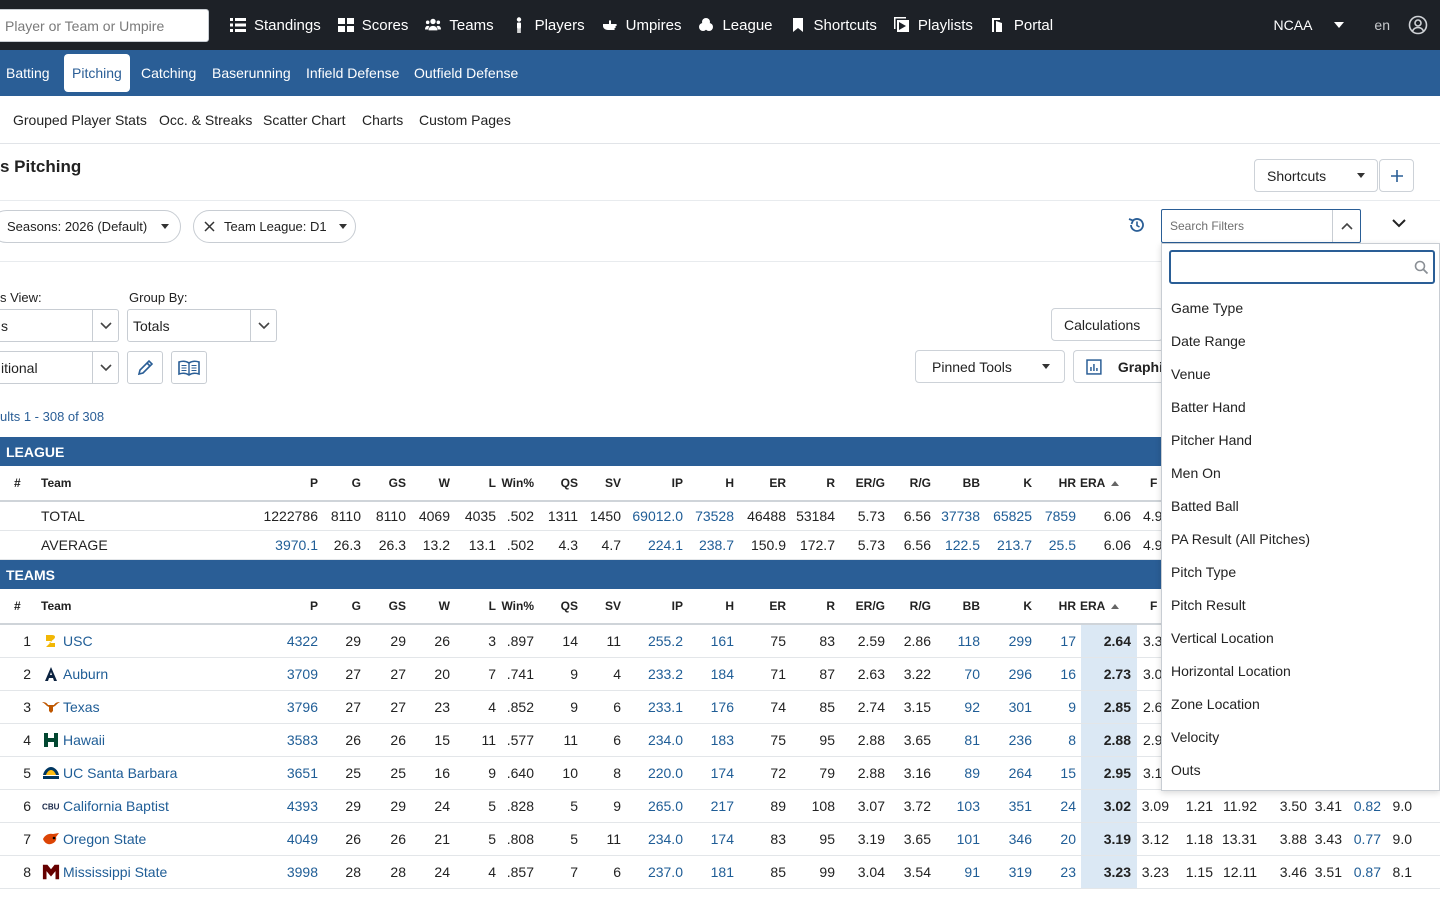  What do you see at coordinates (1316, 175) in the screenshot?
I see `shortcuts-dropdown-button: Shortcuts` at bounding box center [1316, 175].